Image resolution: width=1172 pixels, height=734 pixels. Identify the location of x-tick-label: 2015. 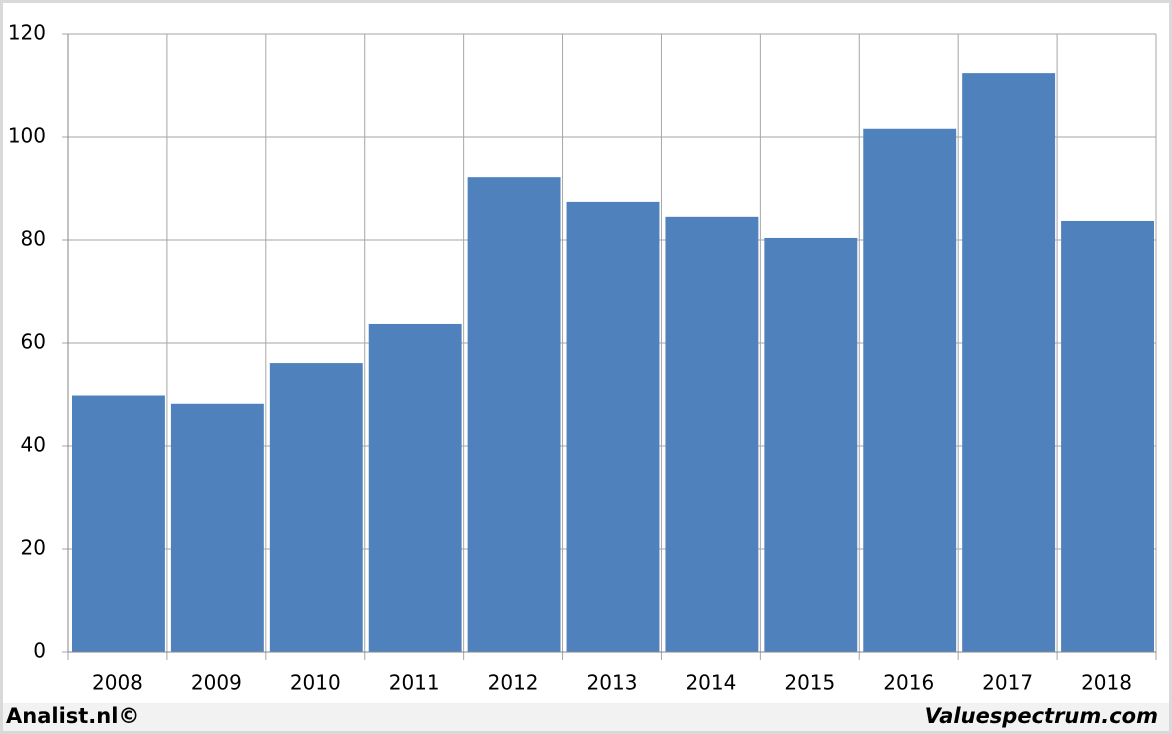
(809, 683).